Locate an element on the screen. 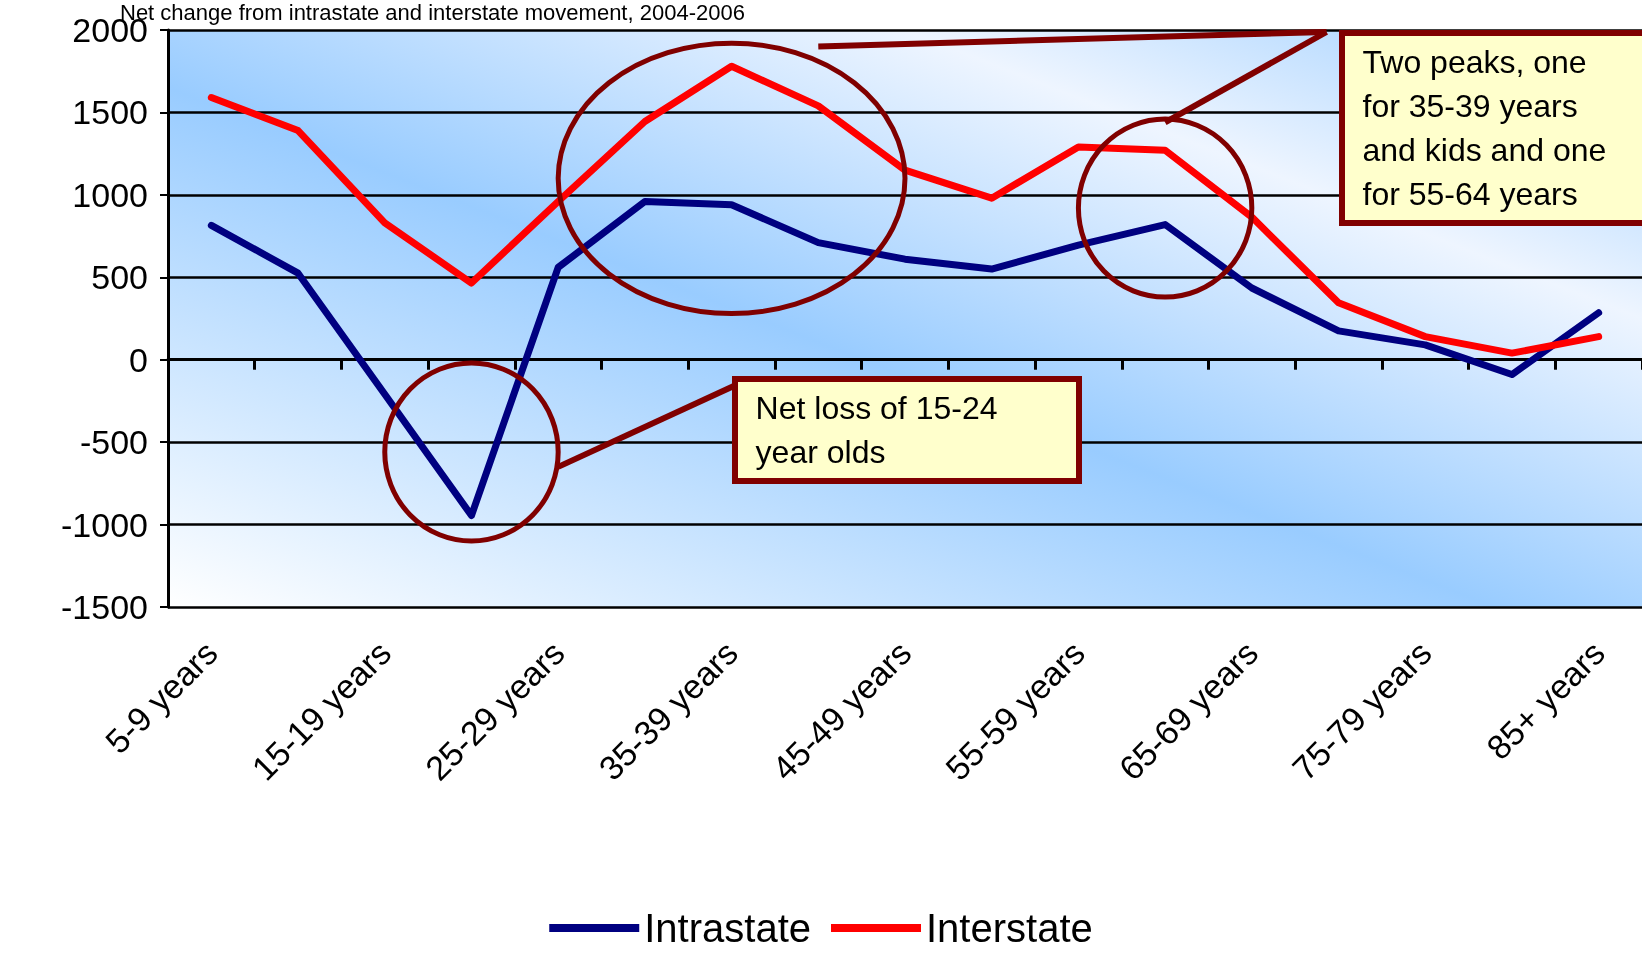 The image size is (1642, 953). callout-box: Two peaks, one for 35-39 years and kids and one for 55-64 years is located at coordinates (1490, 128).